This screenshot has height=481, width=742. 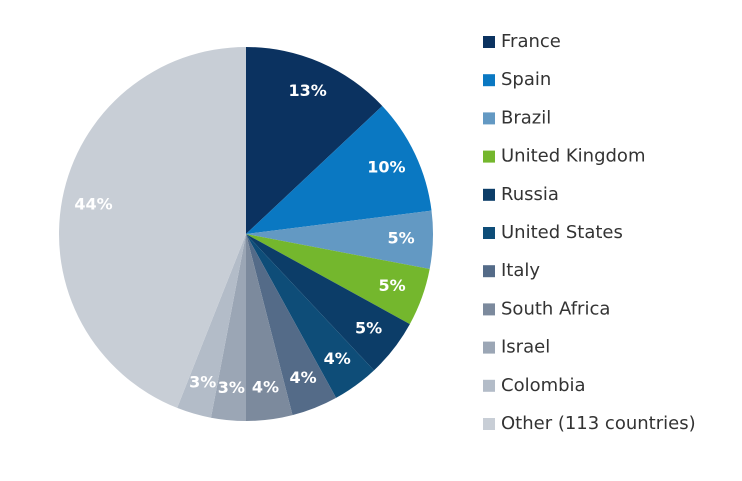 I want to click on legend-label: United States, so click(x=562, y=232).